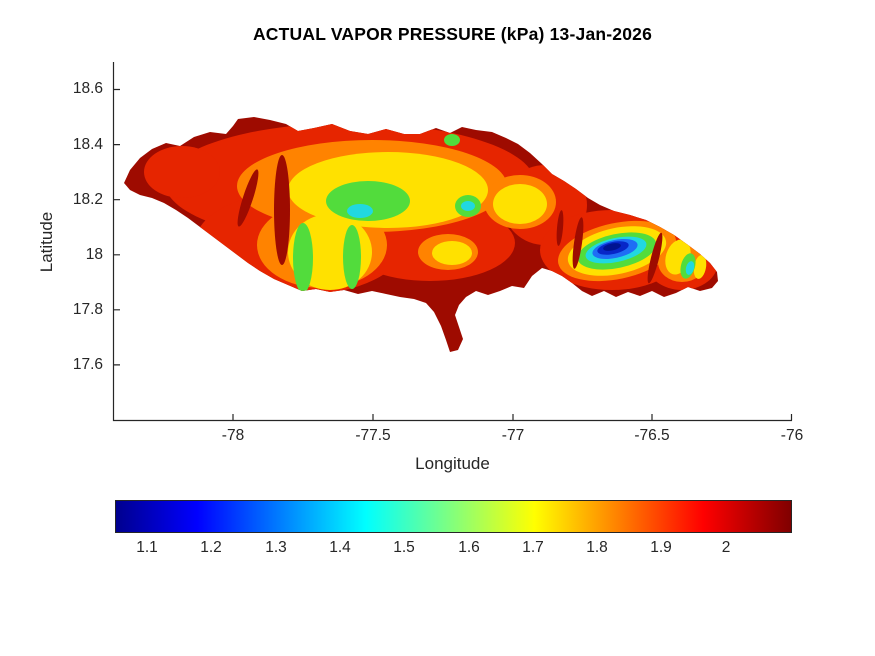  I want to click on colorbar-tick-label: 1.3, so click(276, 547).